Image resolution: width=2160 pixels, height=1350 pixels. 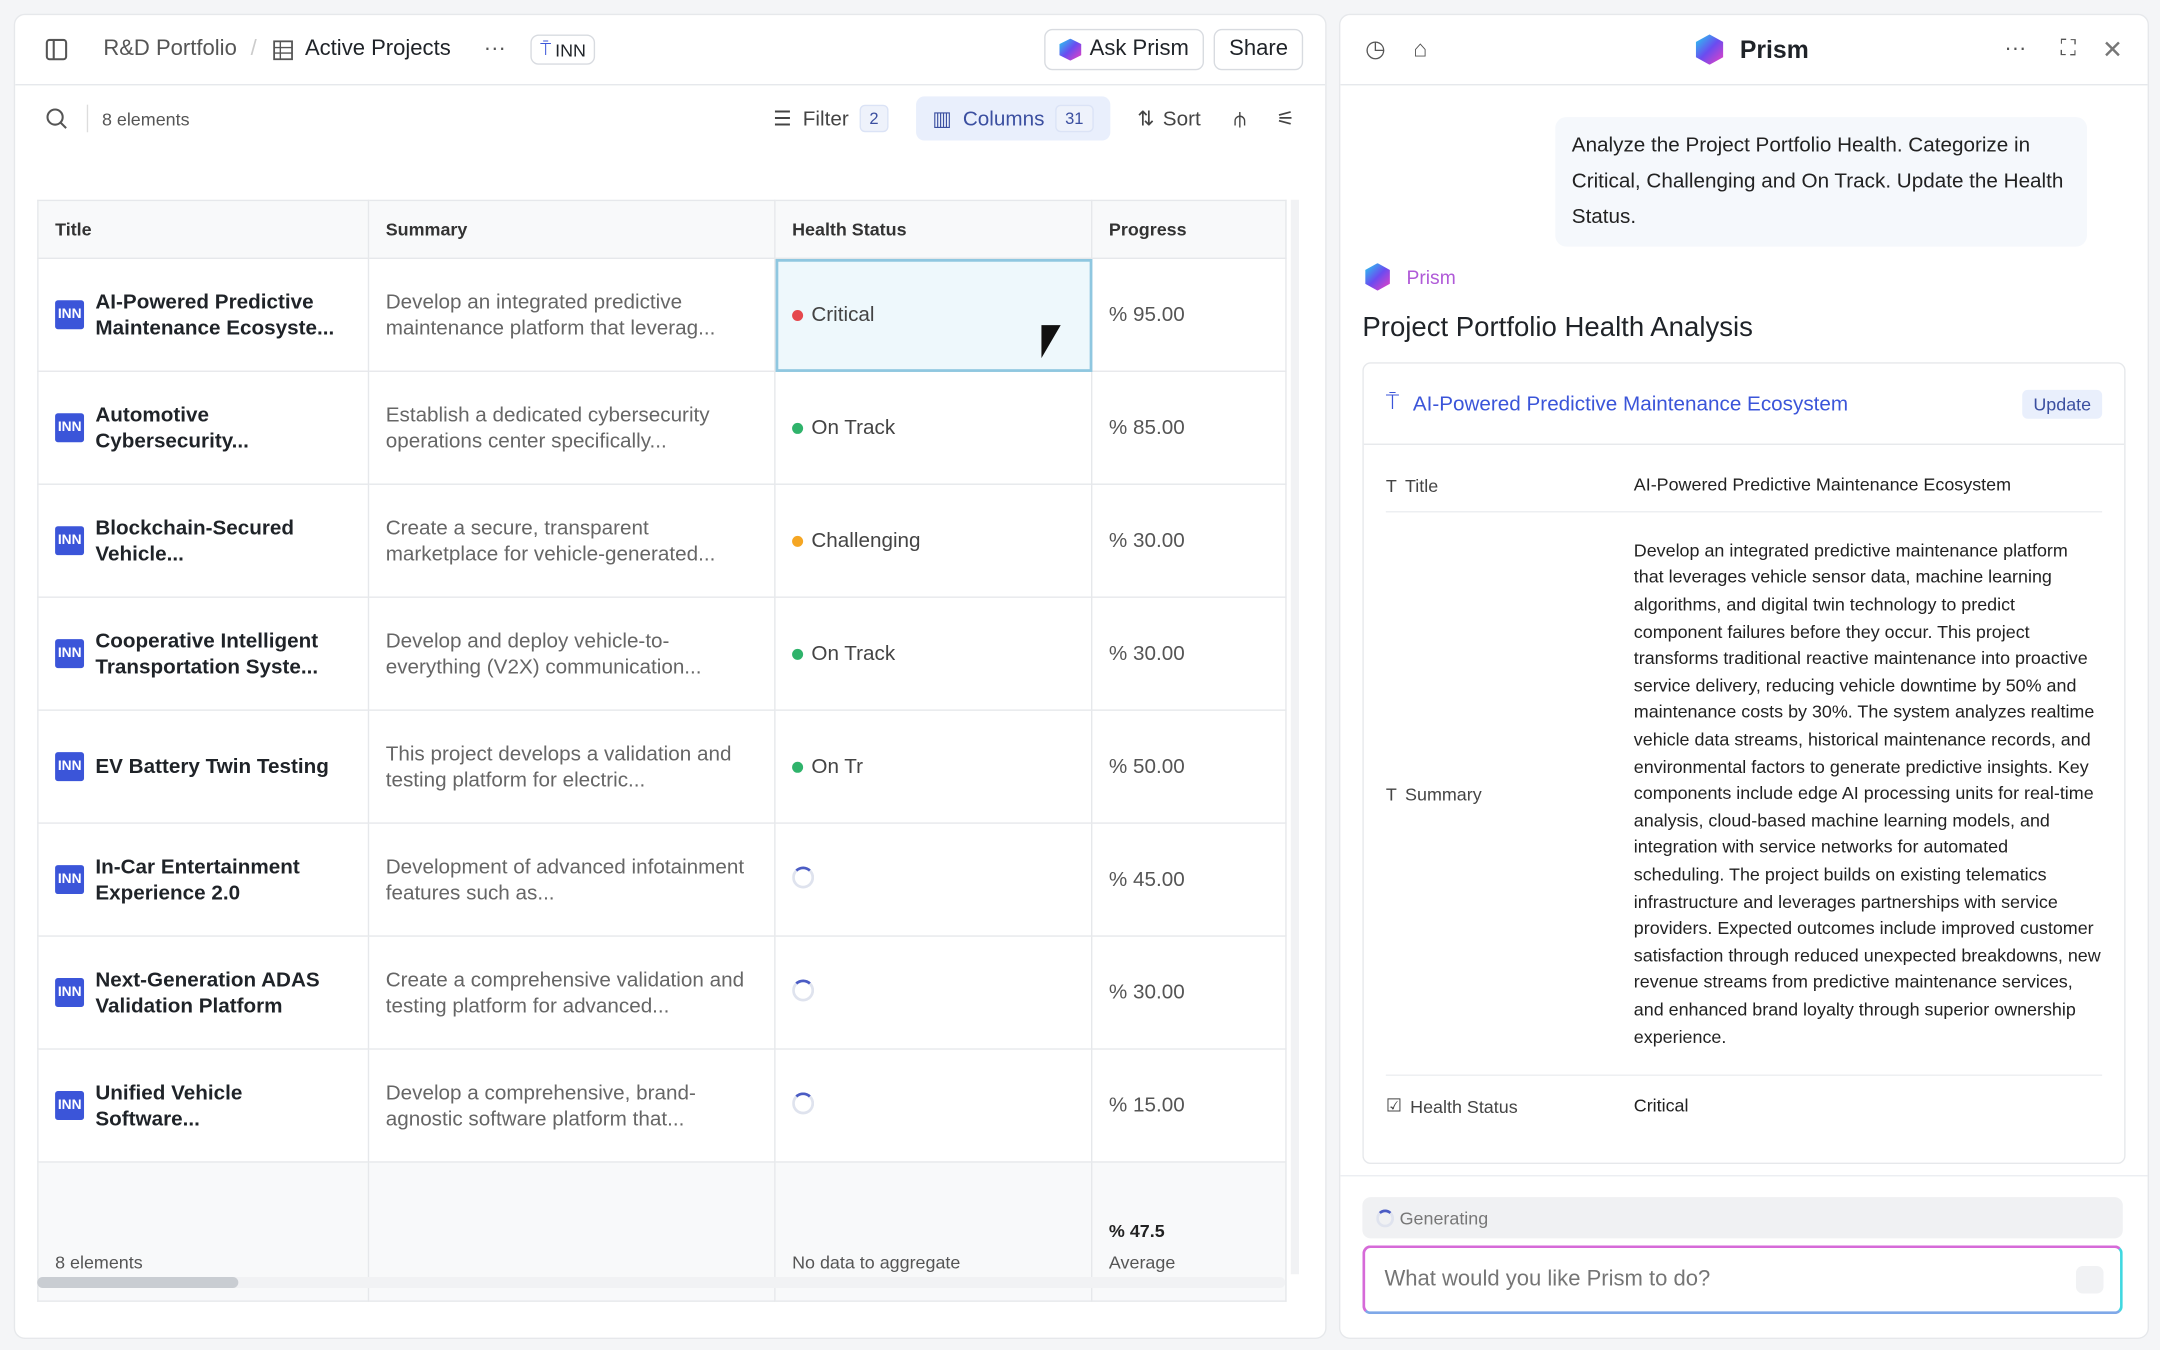 I want to click on share-button: Share, so click(x=1259, y=49).